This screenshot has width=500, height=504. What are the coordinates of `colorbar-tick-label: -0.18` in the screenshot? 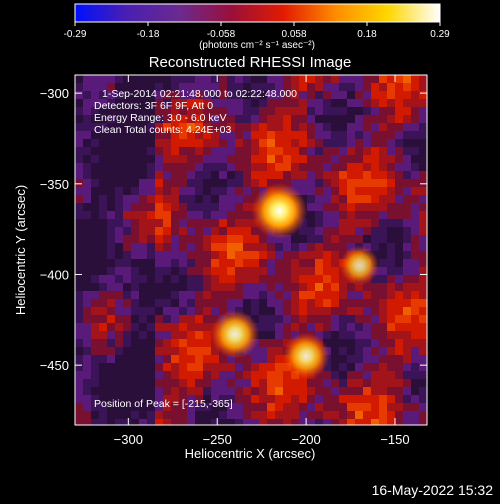 It's located at (148, 34).